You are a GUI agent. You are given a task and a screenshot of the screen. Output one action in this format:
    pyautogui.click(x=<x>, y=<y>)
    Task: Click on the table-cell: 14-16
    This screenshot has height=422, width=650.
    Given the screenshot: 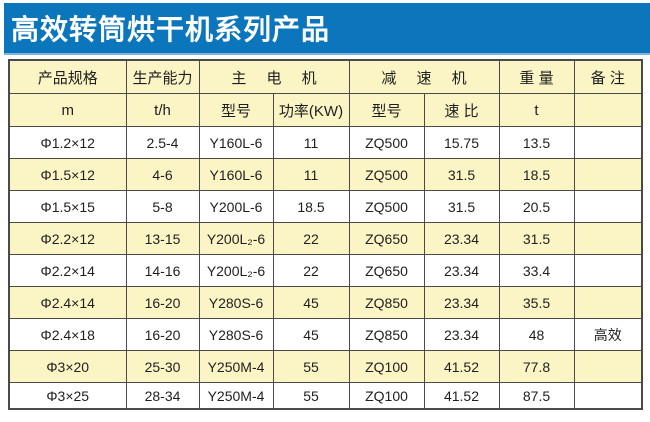 What is the action you would take?
    pyautogui.click(x=162, y=270)
    